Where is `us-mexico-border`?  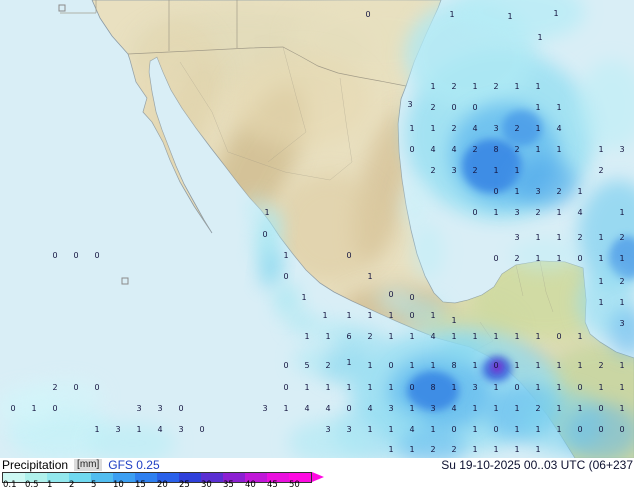 us-mexico-border is located at coordinates (267, 66).